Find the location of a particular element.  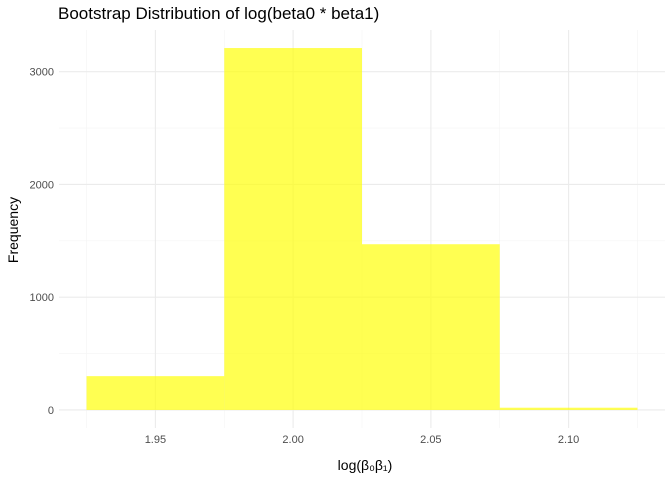

x-tick-label: 1.95 is located at coordinates (155, 440).